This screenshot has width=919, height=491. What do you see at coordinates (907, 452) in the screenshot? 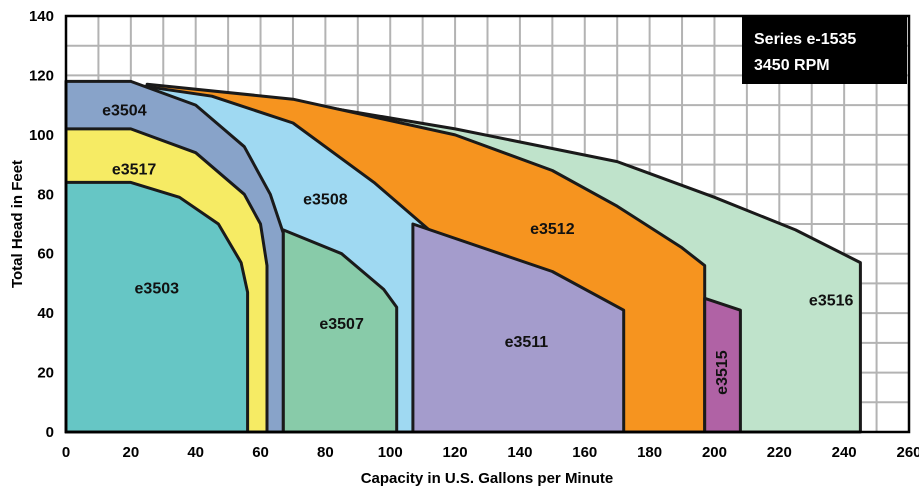
I see `x-tick-label: 260` at bounding box center [907, 452].